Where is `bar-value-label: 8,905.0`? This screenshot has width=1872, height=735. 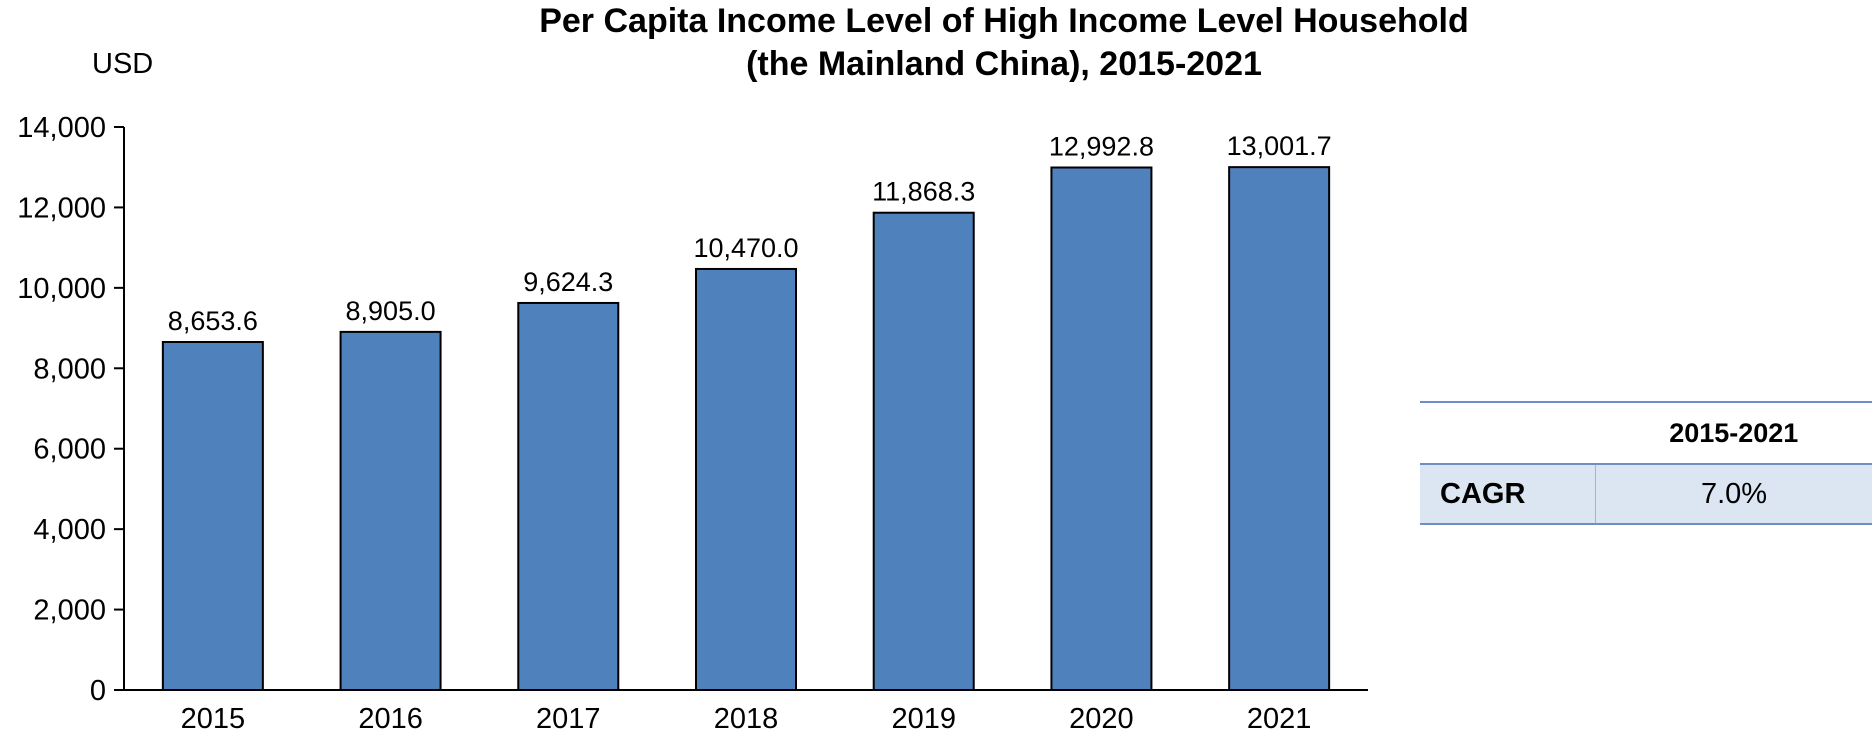 bar-value-label: 8,905.0 is located at coordinates (391, 311).